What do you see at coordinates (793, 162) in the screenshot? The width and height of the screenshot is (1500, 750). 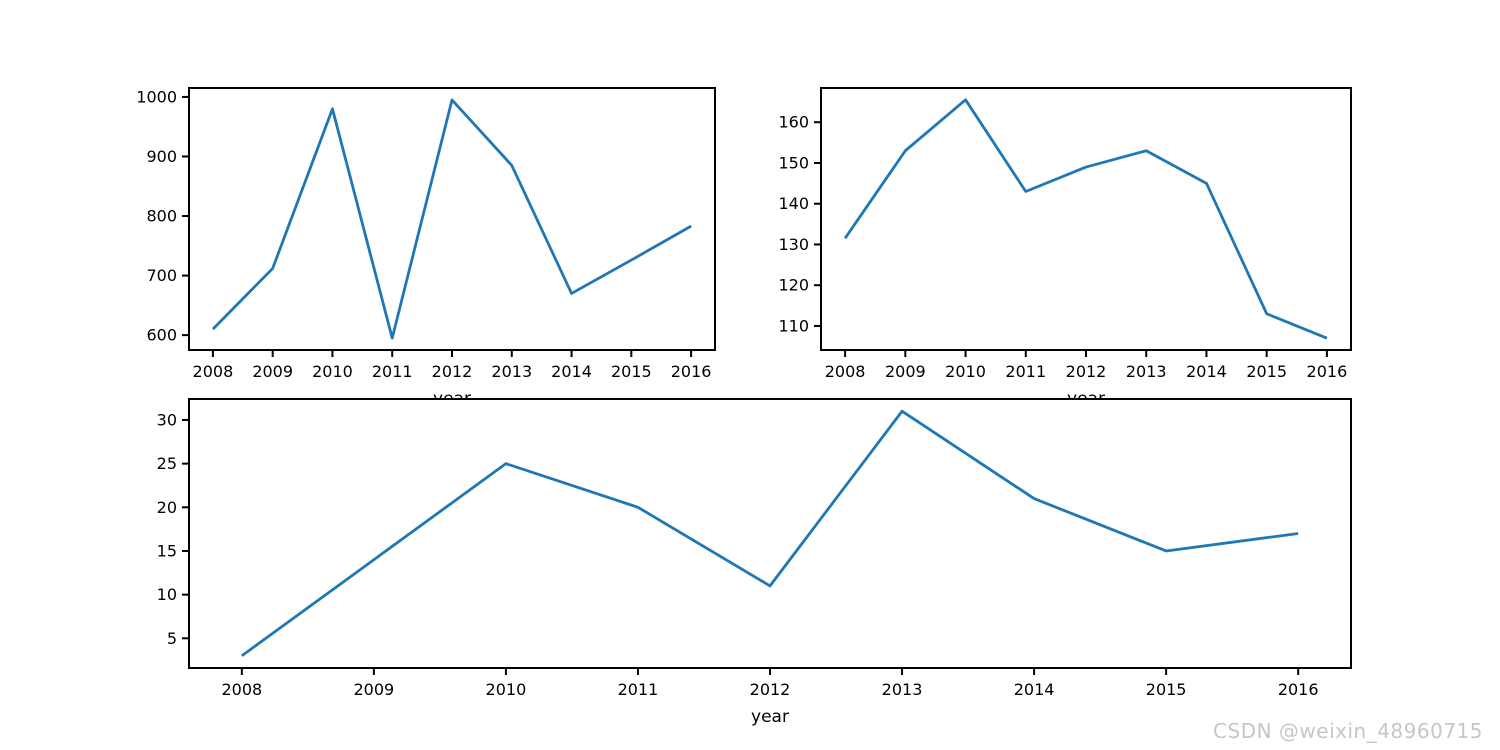 I see `y-tick-label: 150` at bounding box center [793, 162].